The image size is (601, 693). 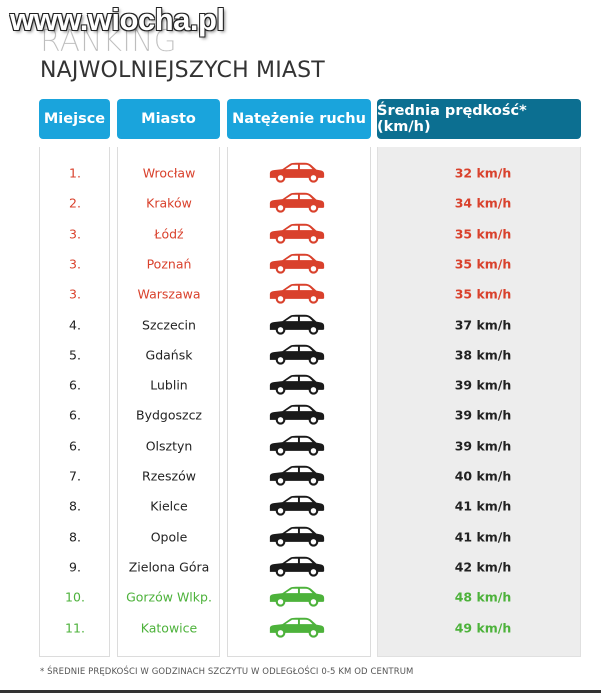 I want to click on title-ranking: RANKING, so click(x=108, y=41).